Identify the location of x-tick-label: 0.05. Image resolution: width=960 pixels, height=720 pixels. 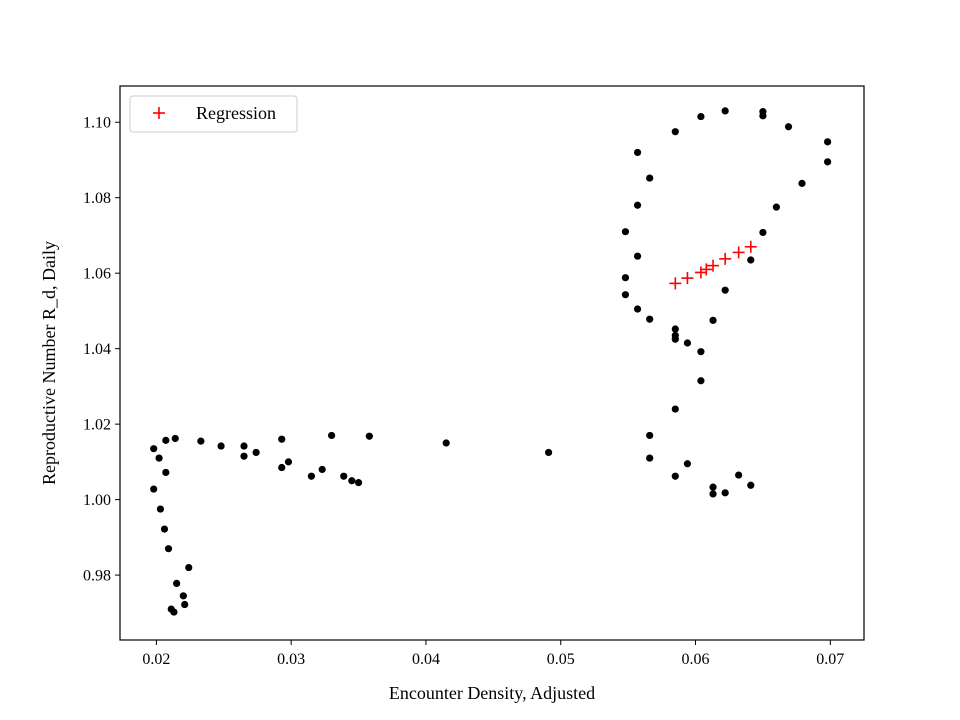
(561, 659).